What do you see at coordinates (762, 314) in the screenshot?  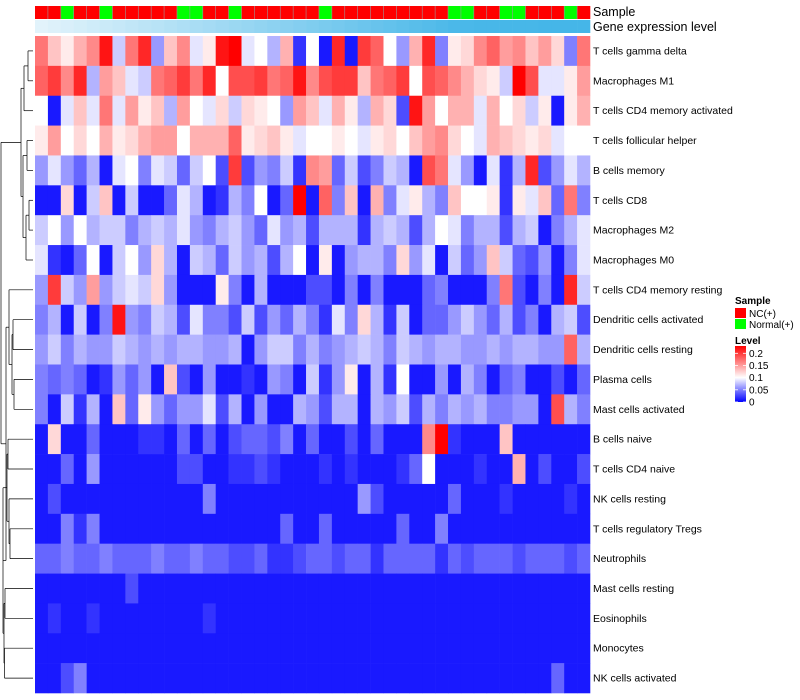 I see `legend-label-nc: NC(+)` at bounding box center [762, 314].